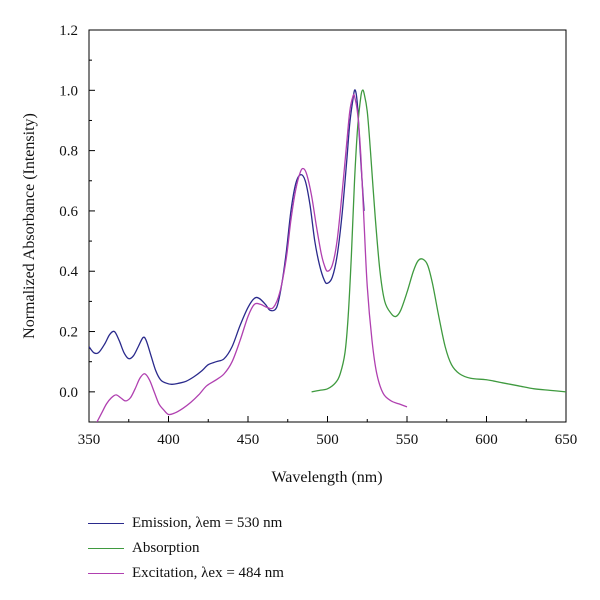 The height and width of the screenshot is (600, 600). I want to click on legend-label-emission: Emission, λem = 530 nm, so click(207, 523).